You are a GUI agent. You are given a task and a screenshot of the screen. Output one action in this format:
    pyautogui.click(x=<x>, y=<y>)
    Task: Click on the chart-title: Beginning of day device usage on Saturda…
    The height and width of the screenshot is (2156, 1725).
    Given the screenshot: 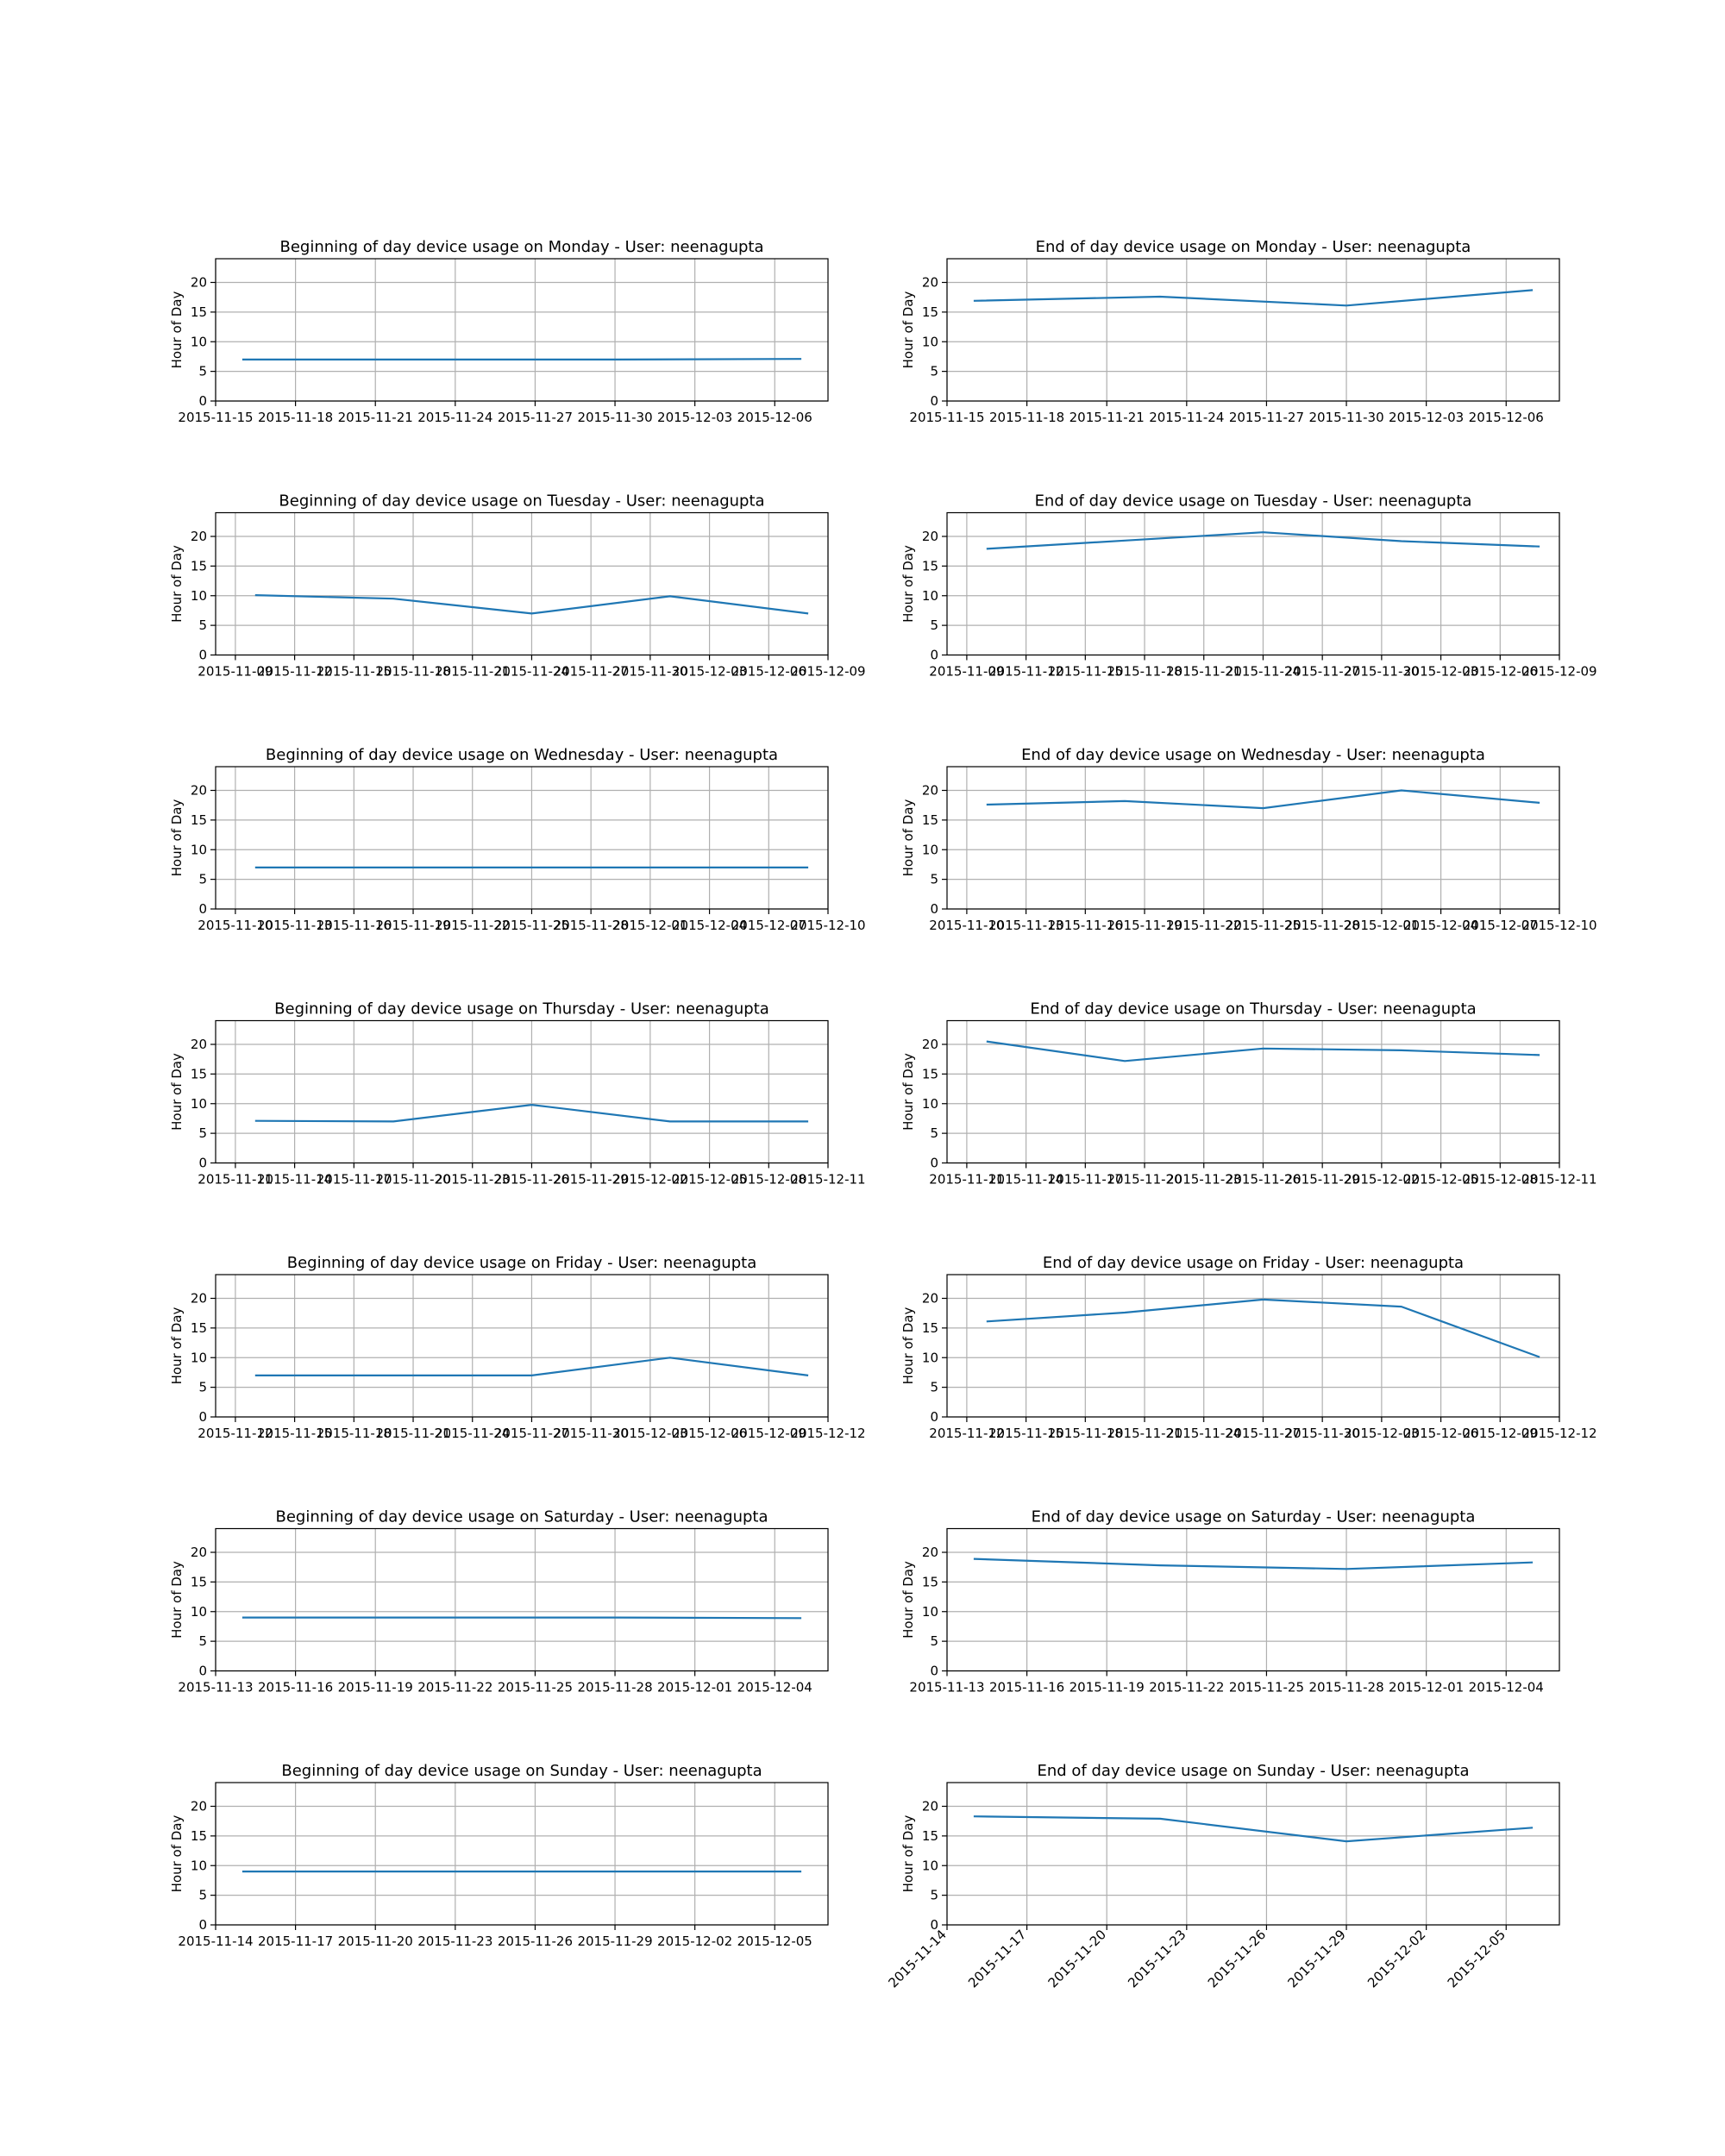 What is the action you would take?
    pyautogui.click(x=522, y=1517)
    